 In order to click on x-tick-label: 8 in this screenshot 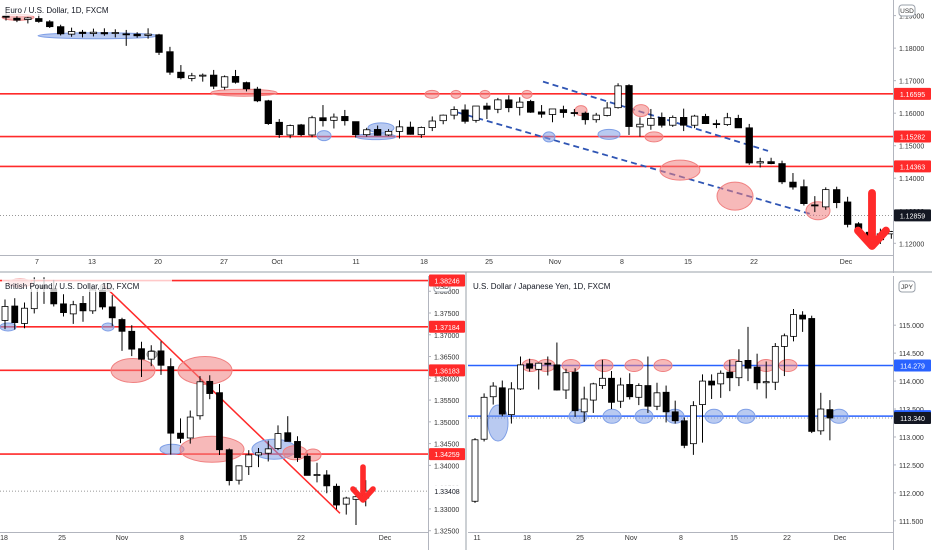, I will do `click(681, 538)`.